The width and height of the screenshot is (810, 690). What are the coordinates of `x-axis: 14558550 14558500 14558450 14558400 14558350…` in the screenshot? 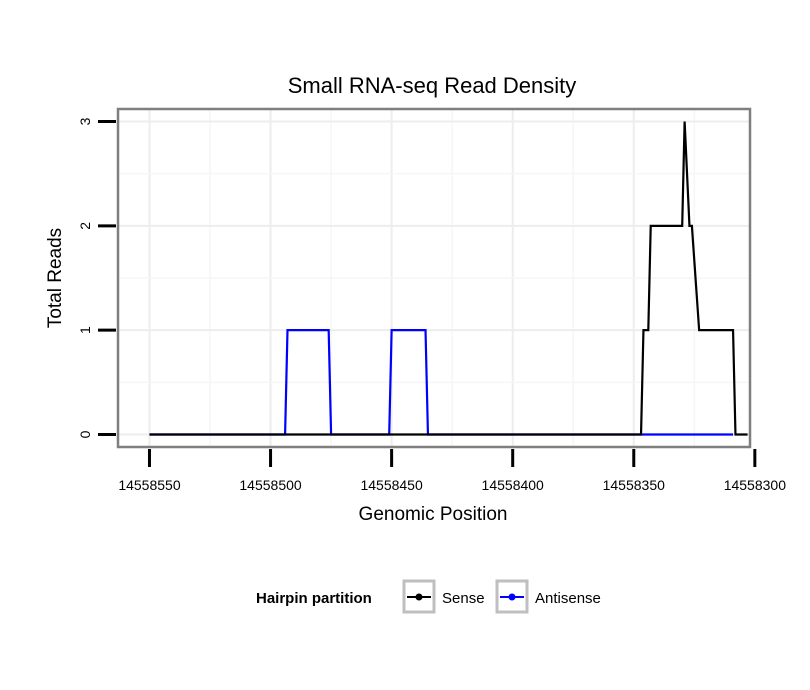 It's located at (452, 471).